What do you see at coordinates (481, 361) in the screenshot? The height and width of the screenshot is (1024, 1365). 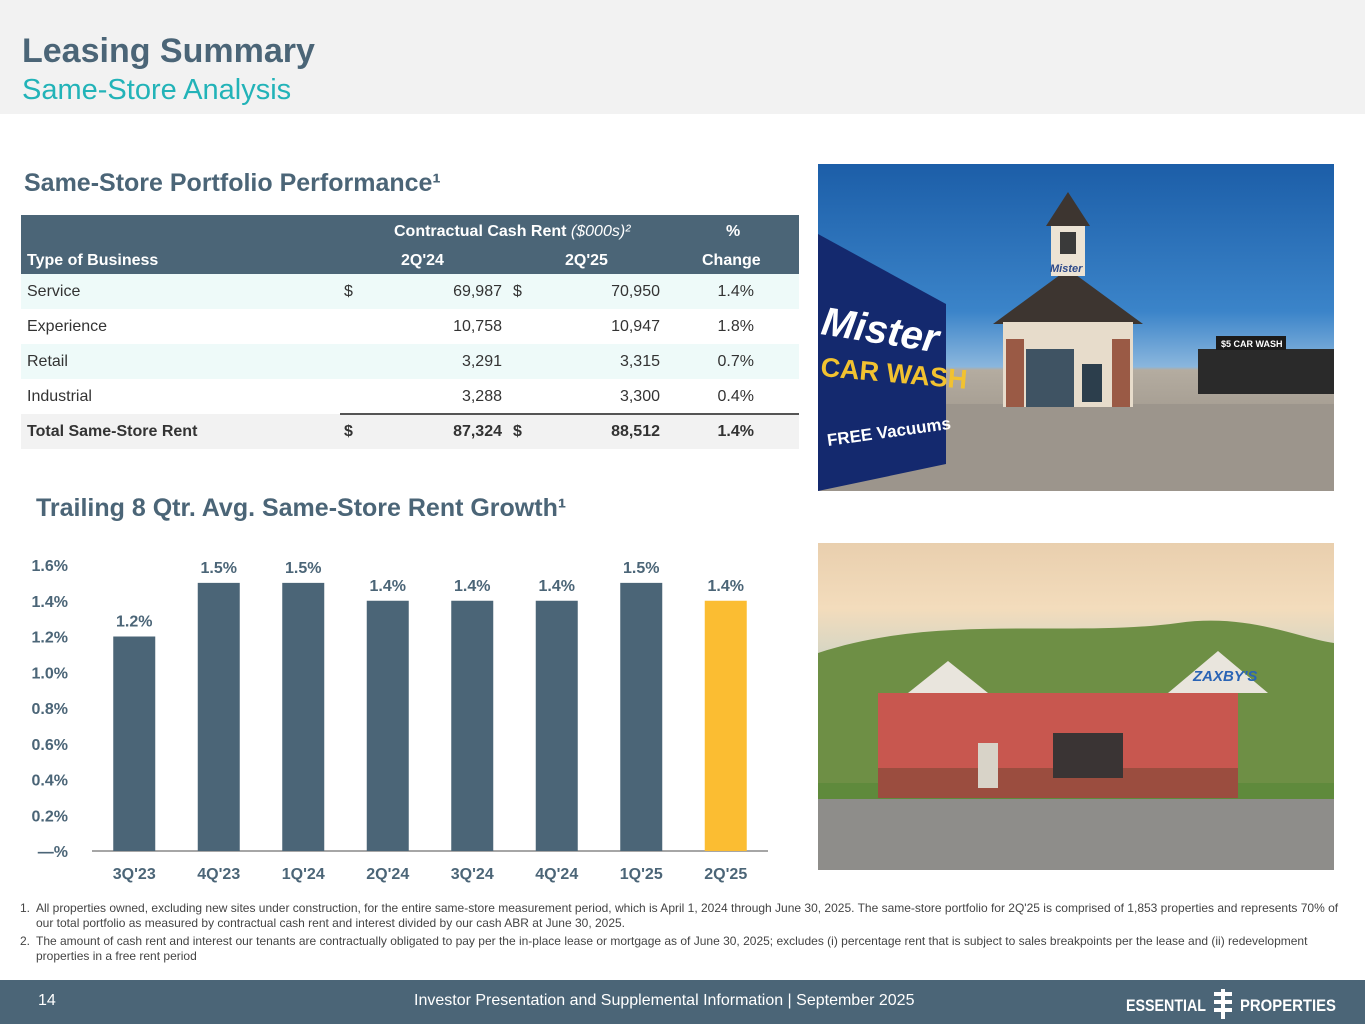 I see `row-value1: 3,291` at bounding box center [481, 361].